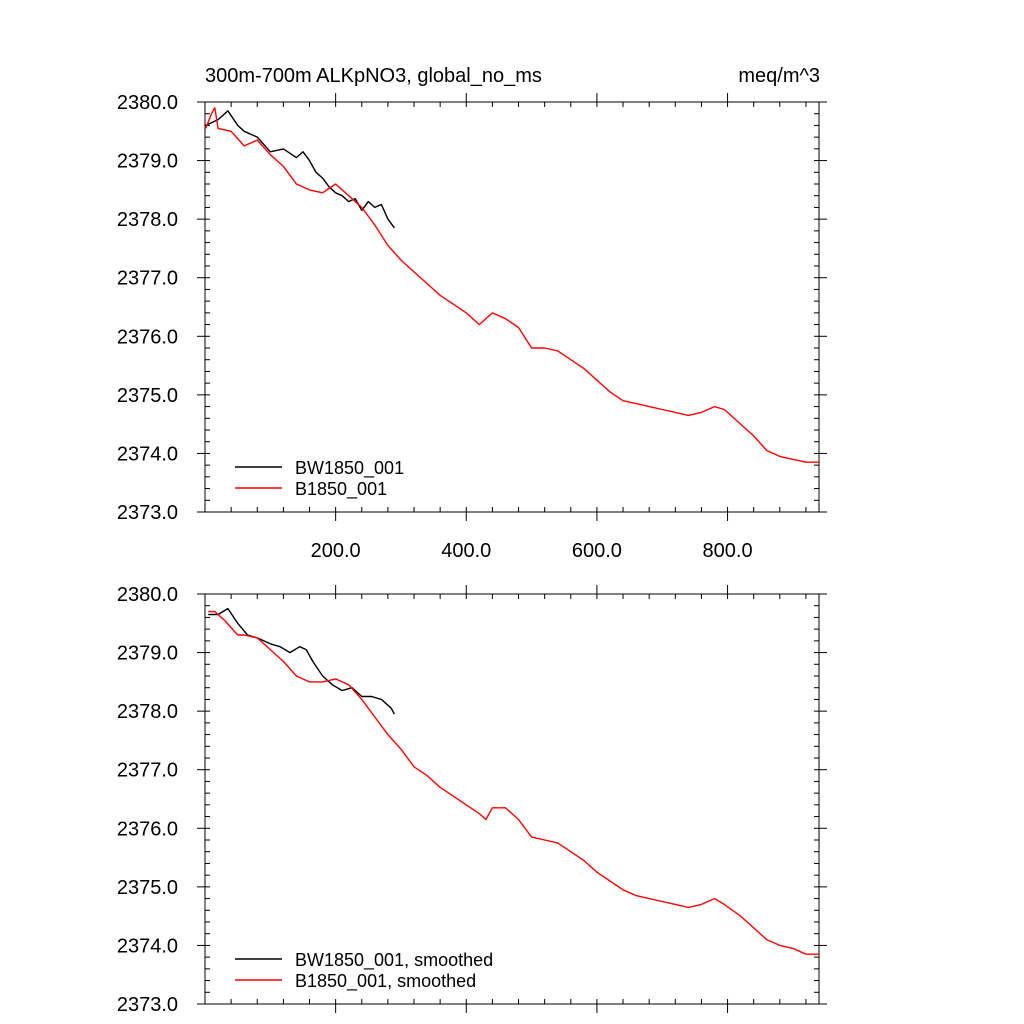 The width and height of the screenshot is (1024, 1024). What do you see at coordinates (336, 551) in the screenshot?
I see `x-tick-label: 200.0` at bounding box center [336, 551].